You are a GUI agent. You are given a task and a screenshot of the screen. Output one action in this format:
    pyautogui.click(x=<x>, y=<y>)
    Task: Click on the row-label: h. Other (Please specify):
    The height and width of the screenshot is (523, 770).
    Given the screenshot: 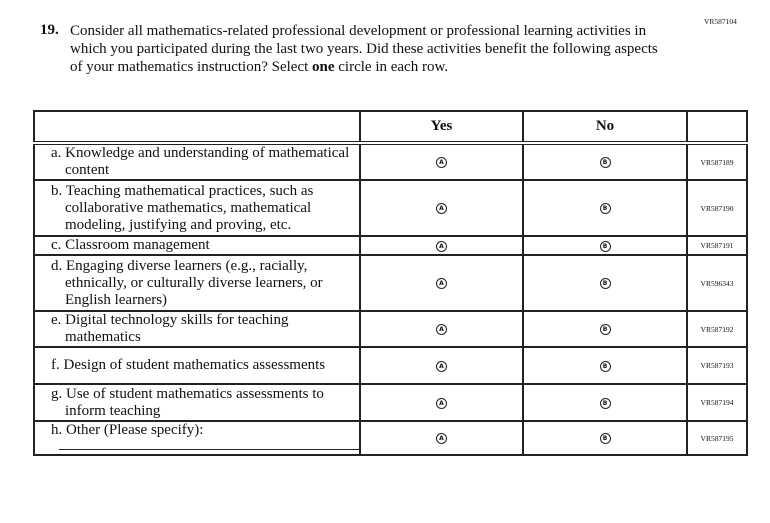 What is the action you would take?
    pyautogui.click(x=197, y=438)
    